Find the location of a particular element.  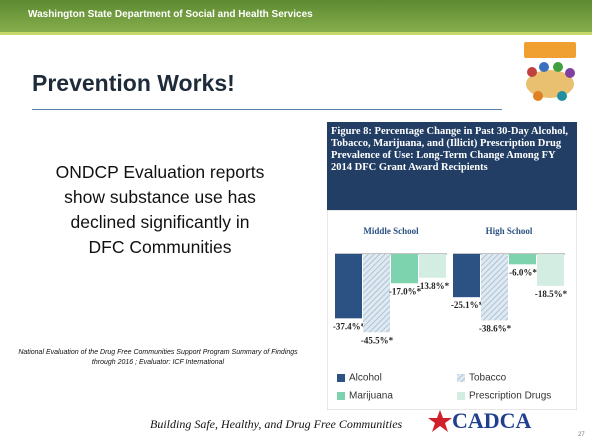

title-rule is located at coordinates (267, 109).